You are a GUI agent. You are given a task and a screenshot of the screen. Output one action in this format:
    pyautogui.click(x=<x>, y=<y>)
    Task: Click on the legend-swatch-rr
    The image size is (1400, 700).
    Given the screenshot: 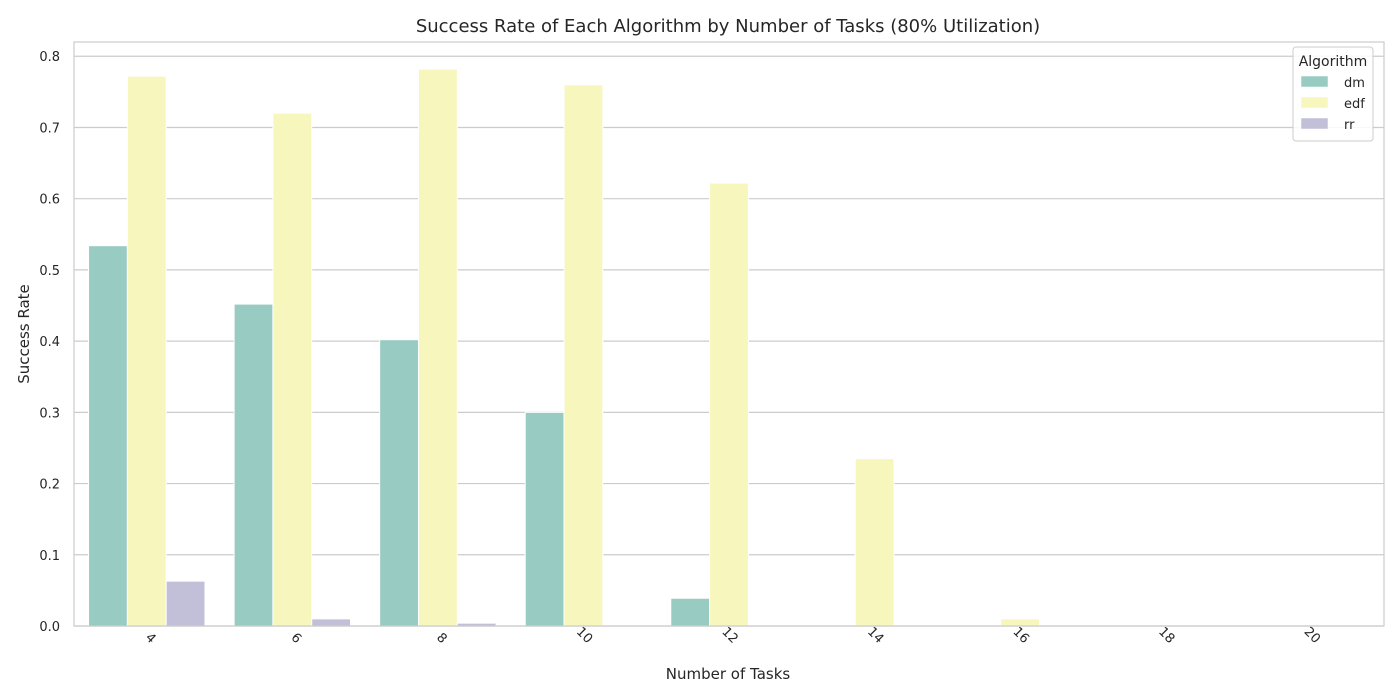 What is the action you would take?
    pyautogui.click(x=1314, y=123)
    